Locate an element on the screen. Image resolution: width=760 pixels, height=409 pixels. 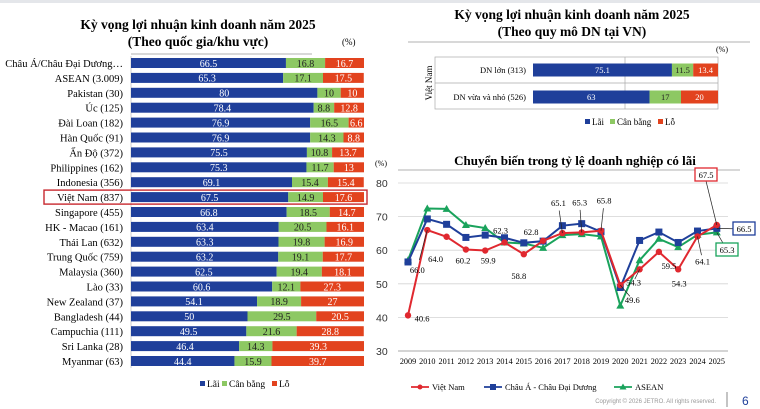
legend-label-vietnam: Việt Nam is located at coordinates (448, 387).